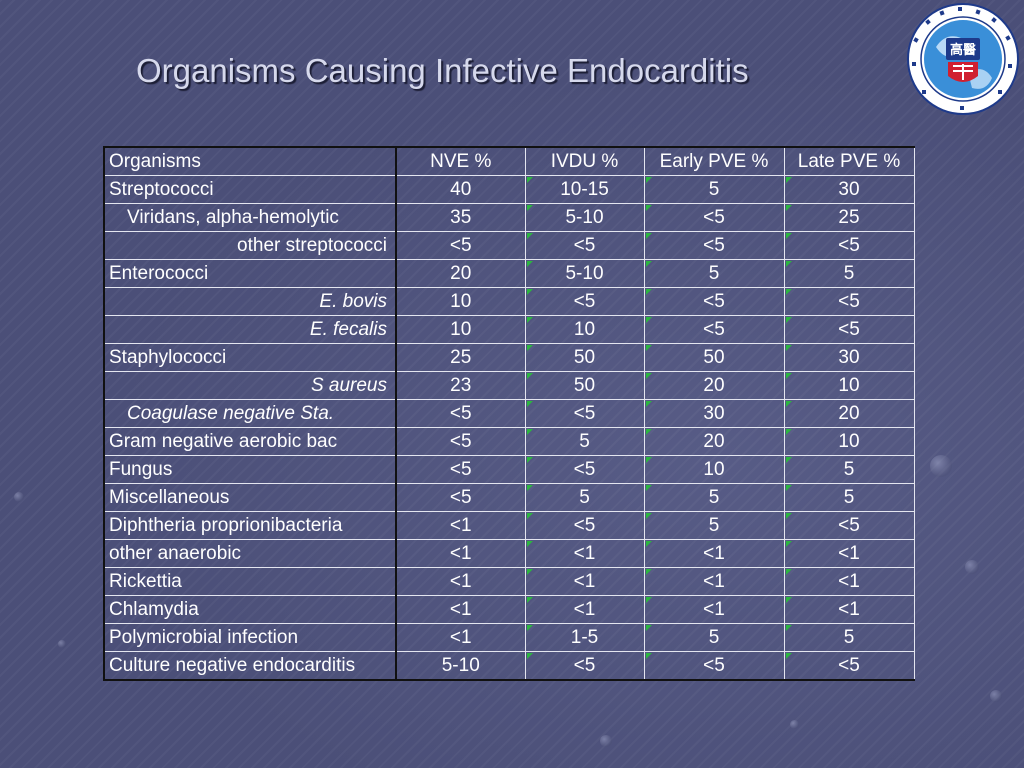 The width and height of the screenshot is (1024, 768). What do you see at coordinates (509, 189) in the screenshot?
I see `table-row: Streptococci 40 10-15 5 30` at bounding box center [509, 189].